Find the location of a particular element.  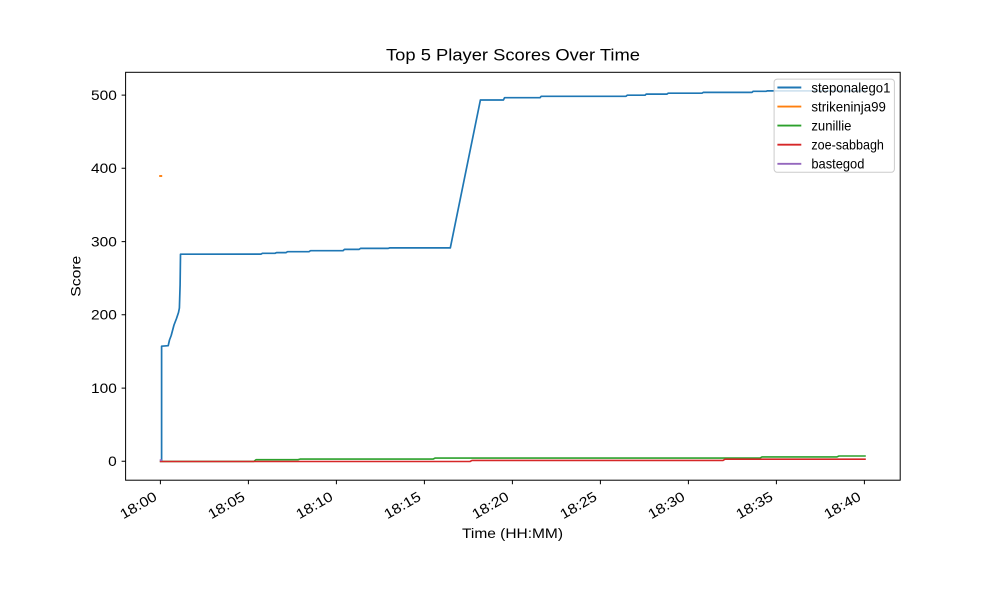

svg-text: 300 is located at coordinates (104, 242).